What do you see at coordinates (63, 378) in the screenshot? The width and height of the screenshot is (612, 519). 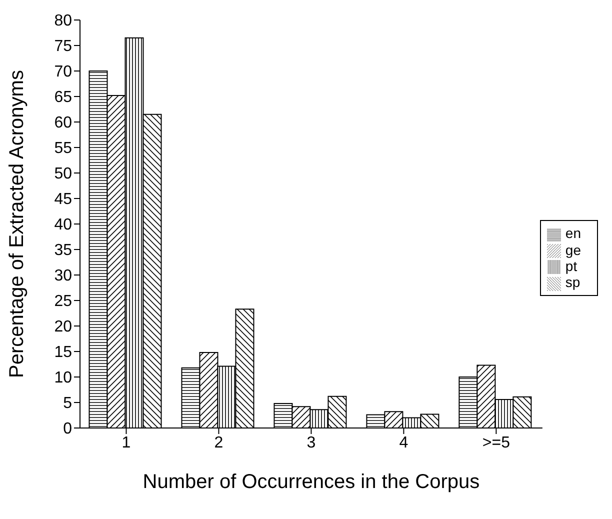 I see `y-tick-label: 10` at bounding box center [63, 378].